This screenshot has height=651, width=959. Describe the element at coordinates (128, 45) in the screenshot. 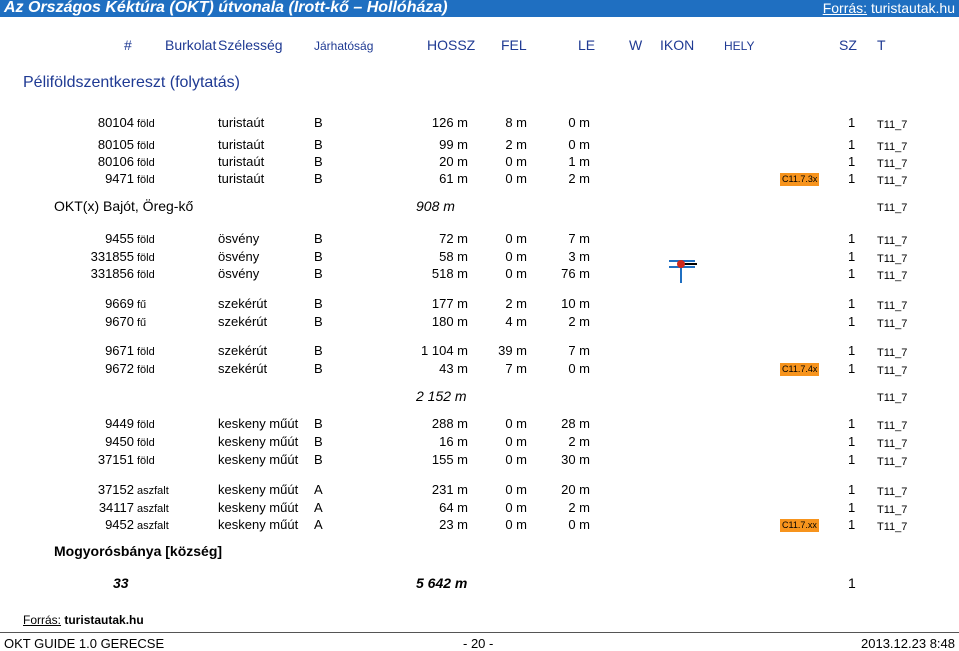

I see `column-header: #` at that location.